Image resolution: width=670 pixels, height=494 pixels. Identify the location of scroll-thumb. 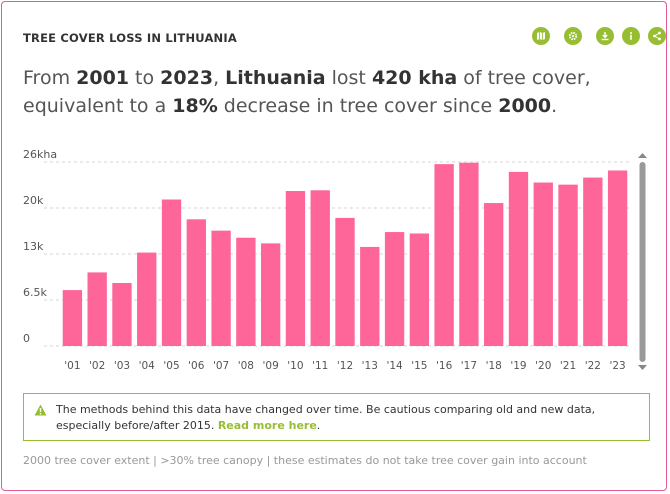
(642, 262).